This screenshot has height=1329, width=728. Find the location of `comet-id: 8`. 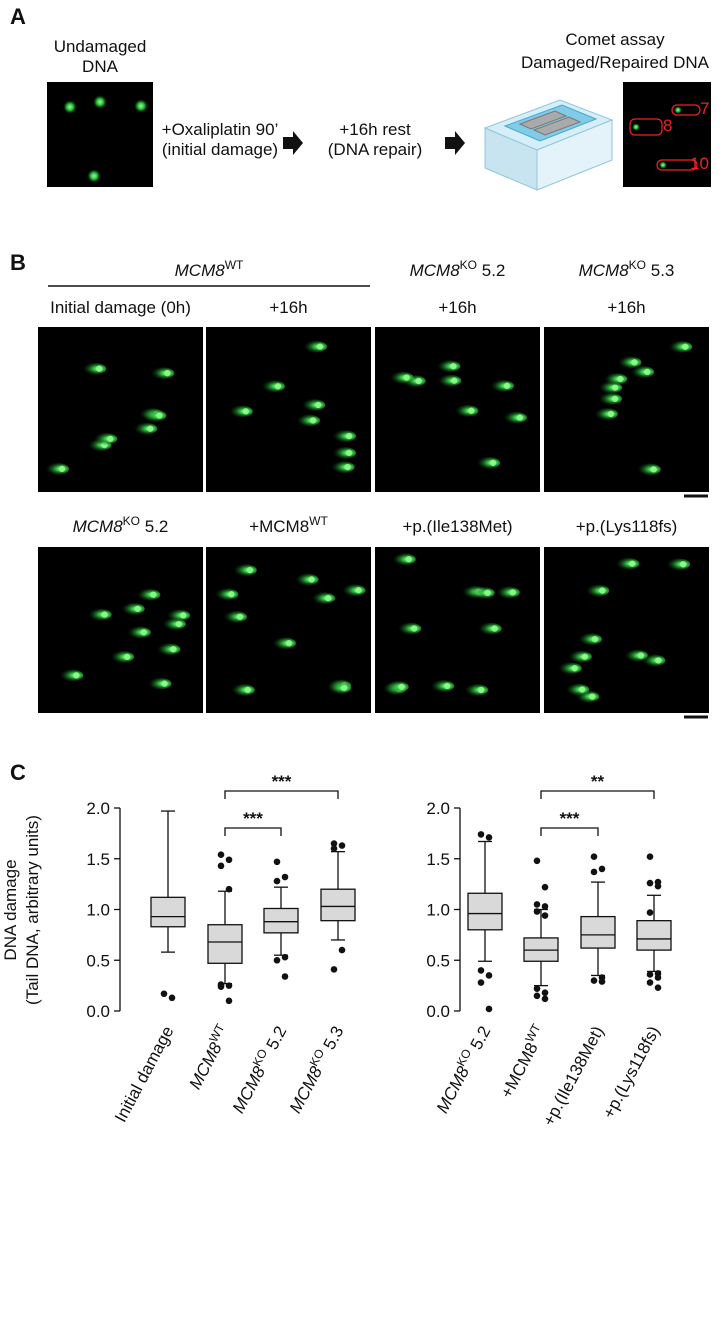

comet-id: 8 is located at coordinates (667, 125).